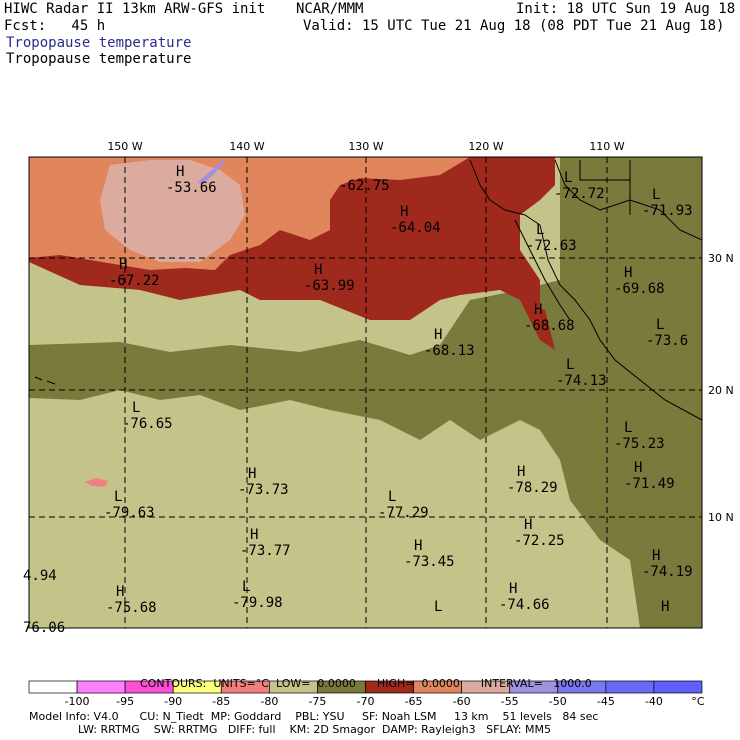 This screenshot has width=740, height=740. I want to click on extremum-value: -53.66, so click(191, 188).